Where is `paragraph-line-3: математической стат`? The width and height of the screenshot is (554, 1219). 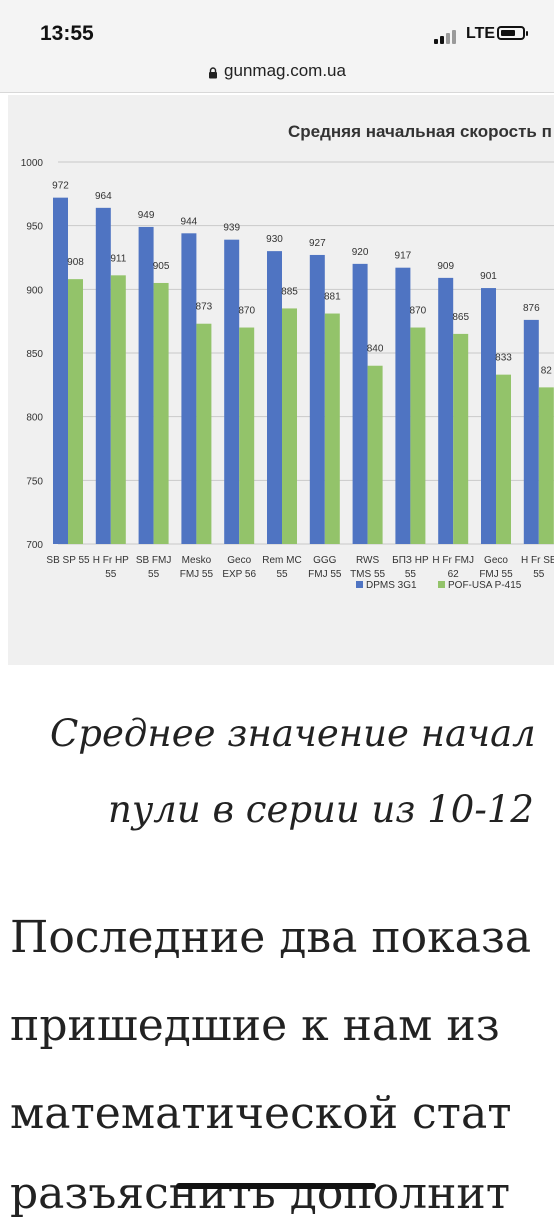 paragraph-line-3: математической стат is located at coordinates (261, 1113).